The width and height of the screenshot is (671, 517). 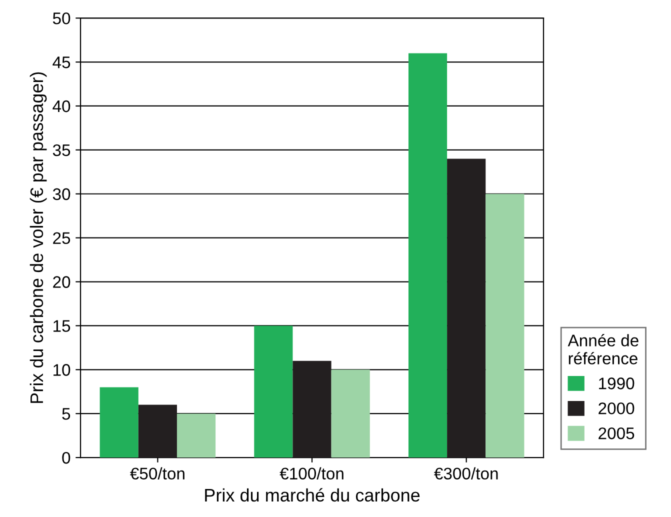 What do you see at coordinates (66, 414) in the screenshot?
I see `y-tick-label: 5` at bounding box center [66, 414].